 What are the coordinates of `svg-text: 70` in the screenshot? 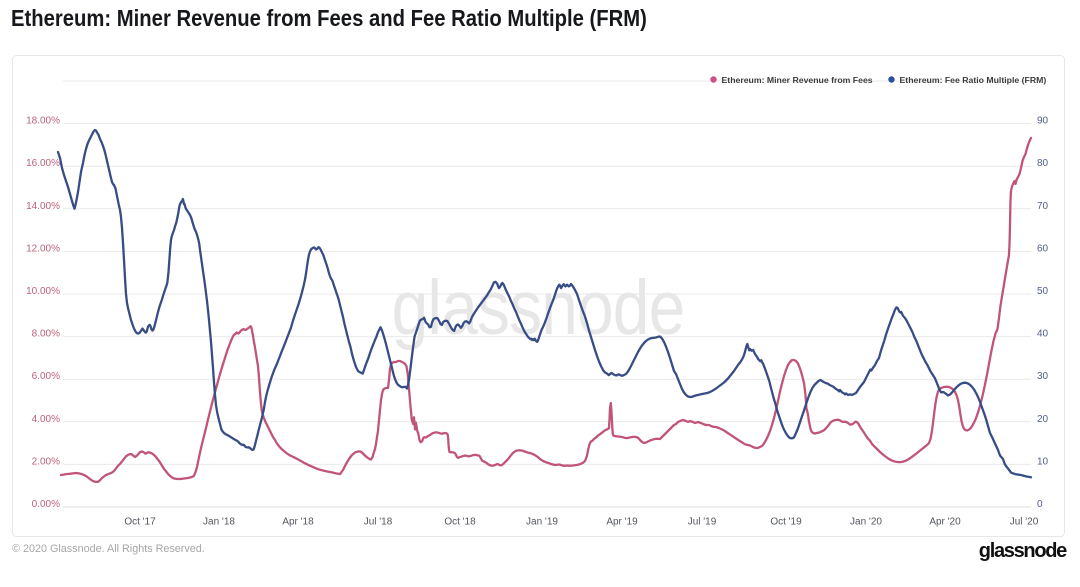 It's located at (1043, 206).